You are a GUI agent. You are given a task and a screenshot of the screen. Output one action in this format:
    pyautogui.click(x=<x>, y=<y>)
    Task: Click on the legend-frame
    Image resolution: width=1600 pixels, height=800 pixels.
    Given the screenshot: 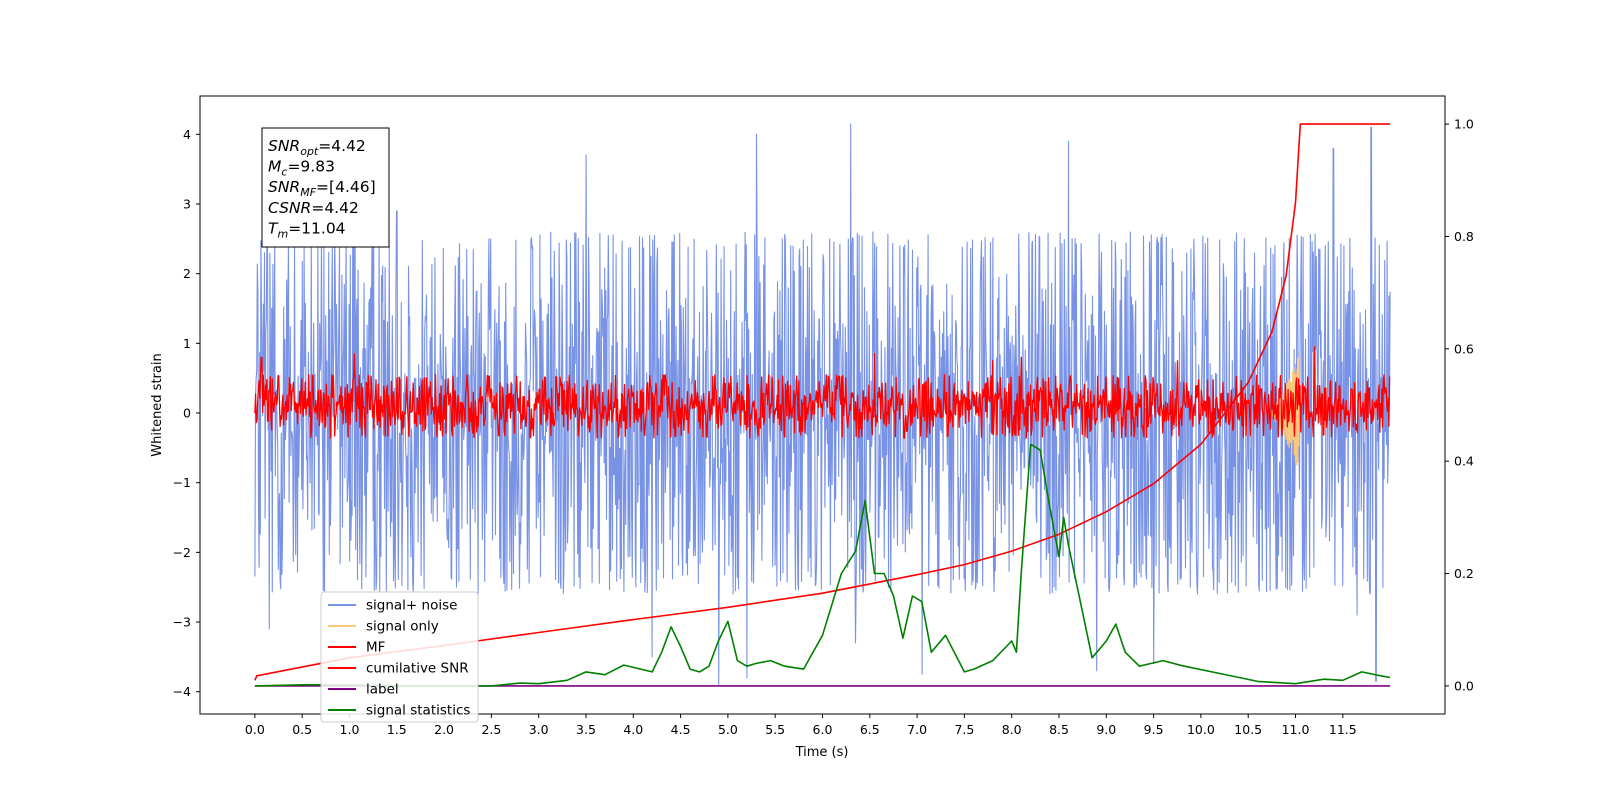 What is the action you would take?
    pyautogui.click(x=399, y=657)
    